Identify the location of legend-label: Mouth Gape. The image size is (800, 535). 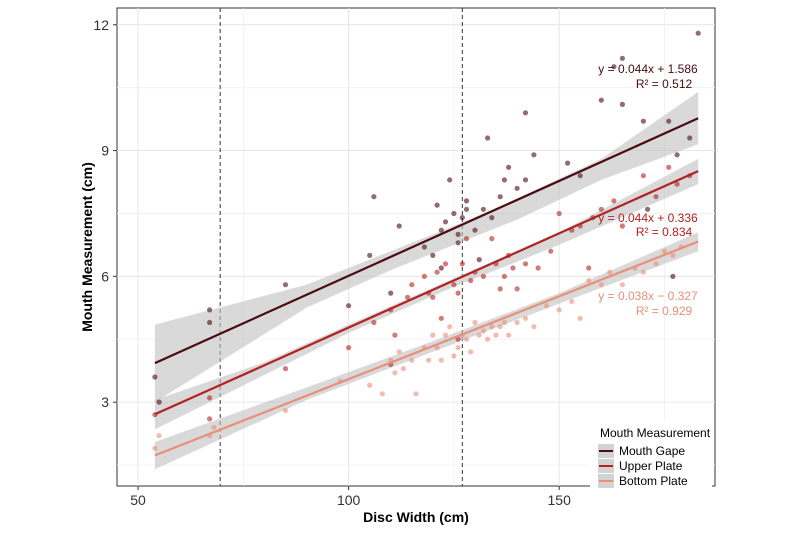
(652, 451).